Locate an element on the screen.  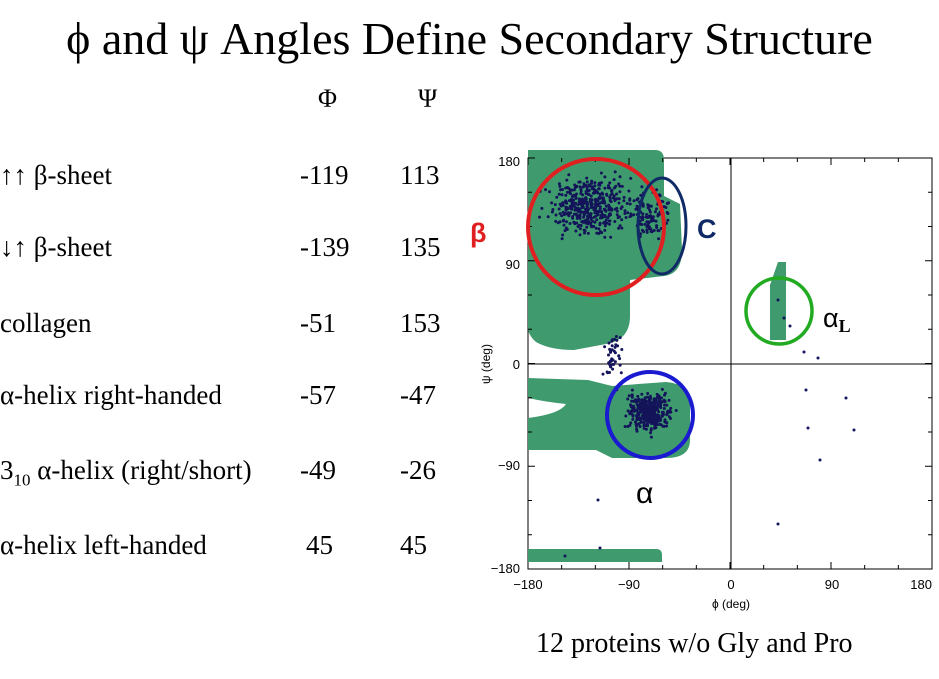
x-tick-label: −180 is located at coordinates (527, 584).